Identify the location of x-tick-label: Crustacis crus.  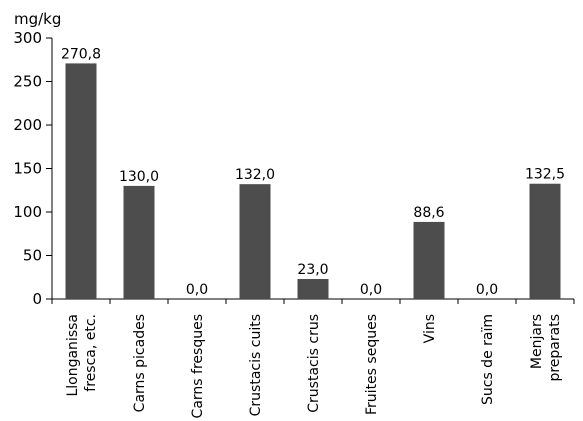
(314, 363).